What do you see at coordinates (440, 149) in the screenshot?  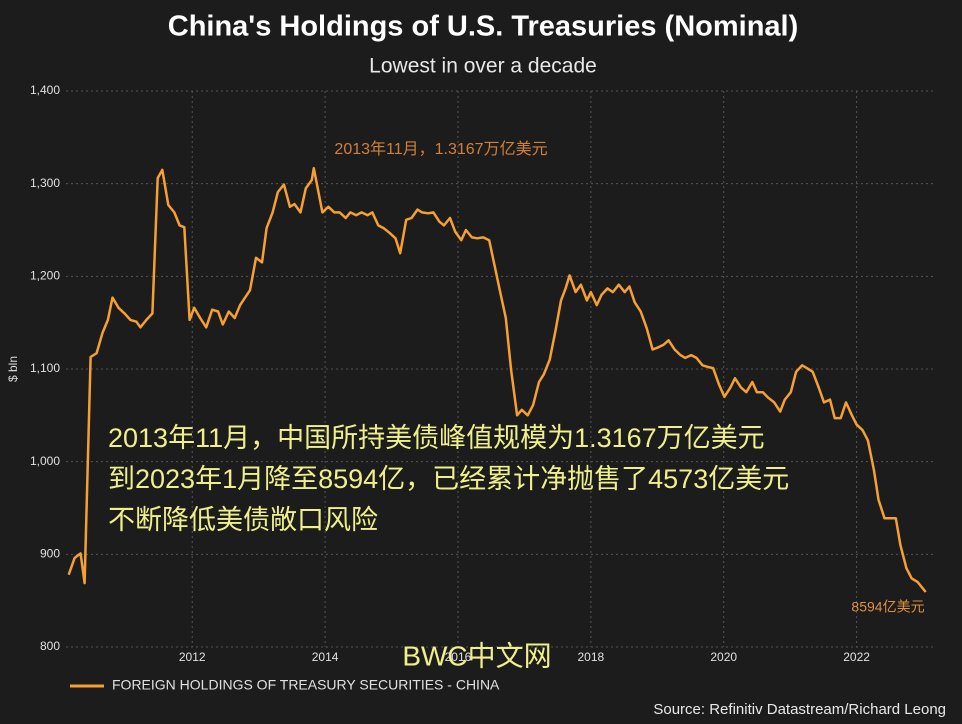 I see `annotation: 2013年11月，1.3167万亿美元` at bounding box center [440, 149].